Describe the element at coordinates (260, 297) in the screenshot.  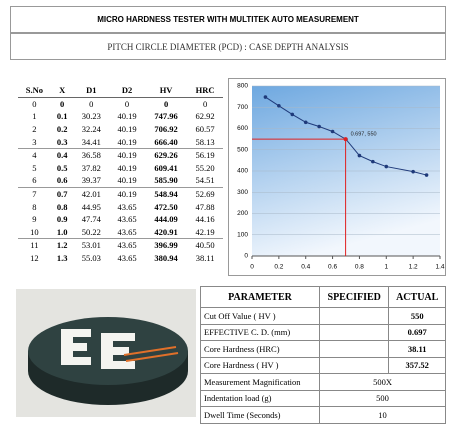
I see `column-header: PARAMETER` at that location.